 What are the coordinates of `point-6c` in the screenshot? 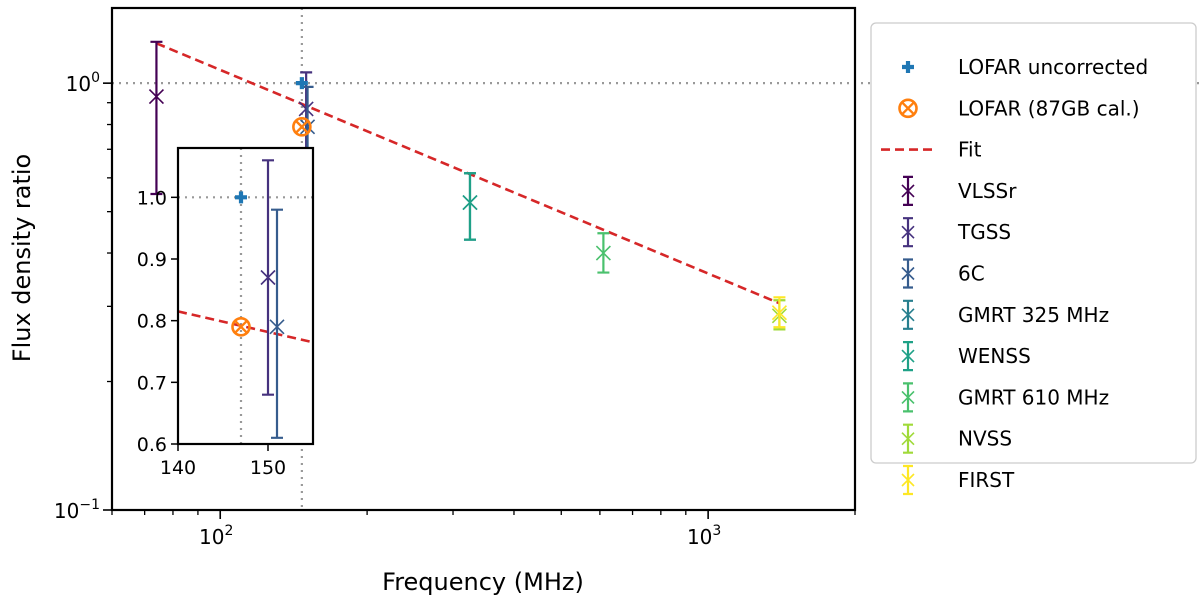 It's located at (307, 127).